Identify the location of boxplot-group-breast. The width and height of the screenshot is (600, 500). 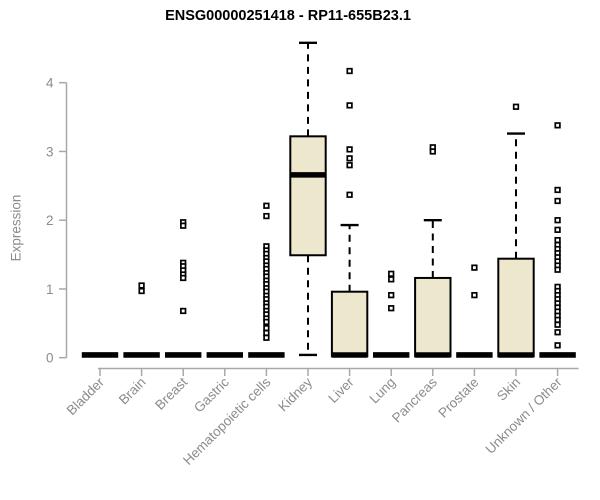
(183, 288).